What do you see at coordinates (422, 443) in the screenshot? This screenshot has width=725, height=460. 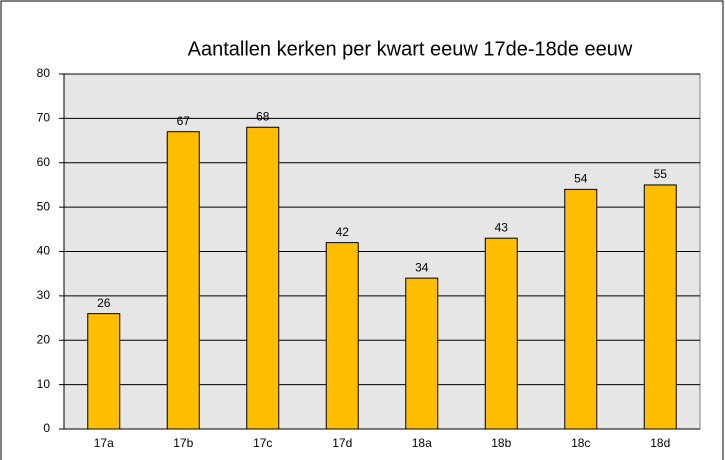 I see `x-tick-label: 18a` at bounding box center [422, 443].